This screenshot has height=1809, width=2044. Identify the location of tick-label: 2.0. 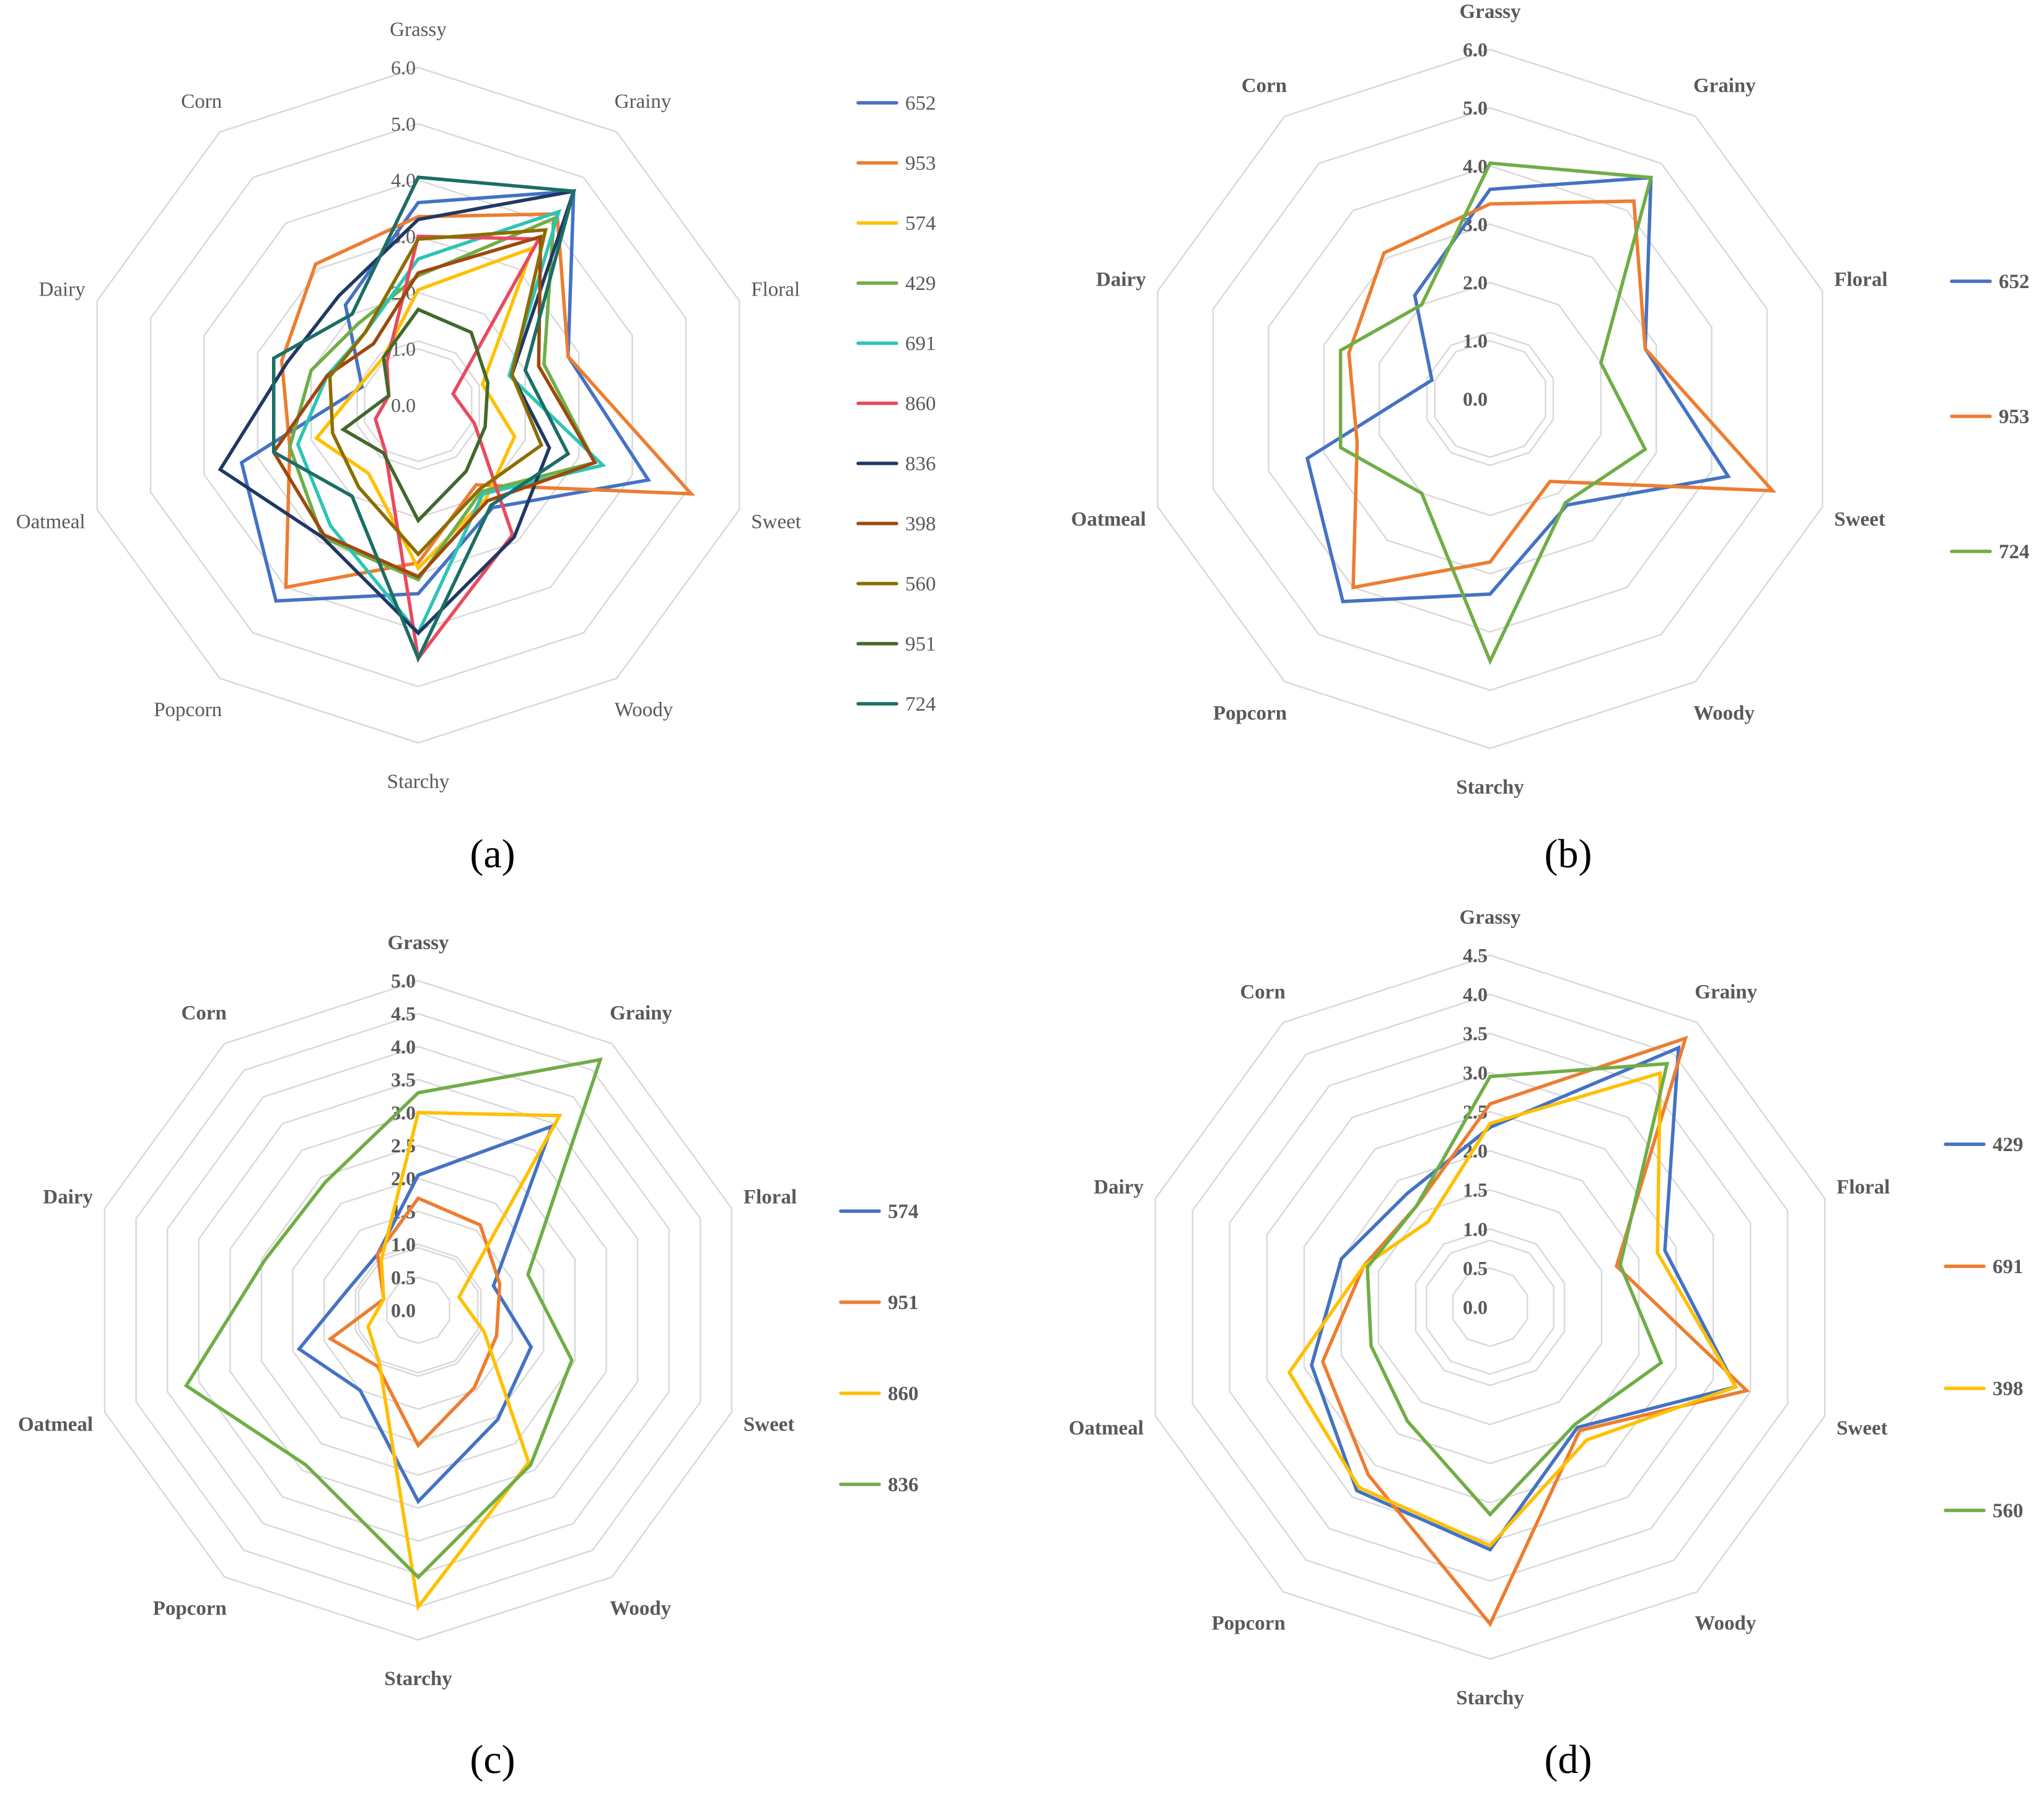
(1475, 282).